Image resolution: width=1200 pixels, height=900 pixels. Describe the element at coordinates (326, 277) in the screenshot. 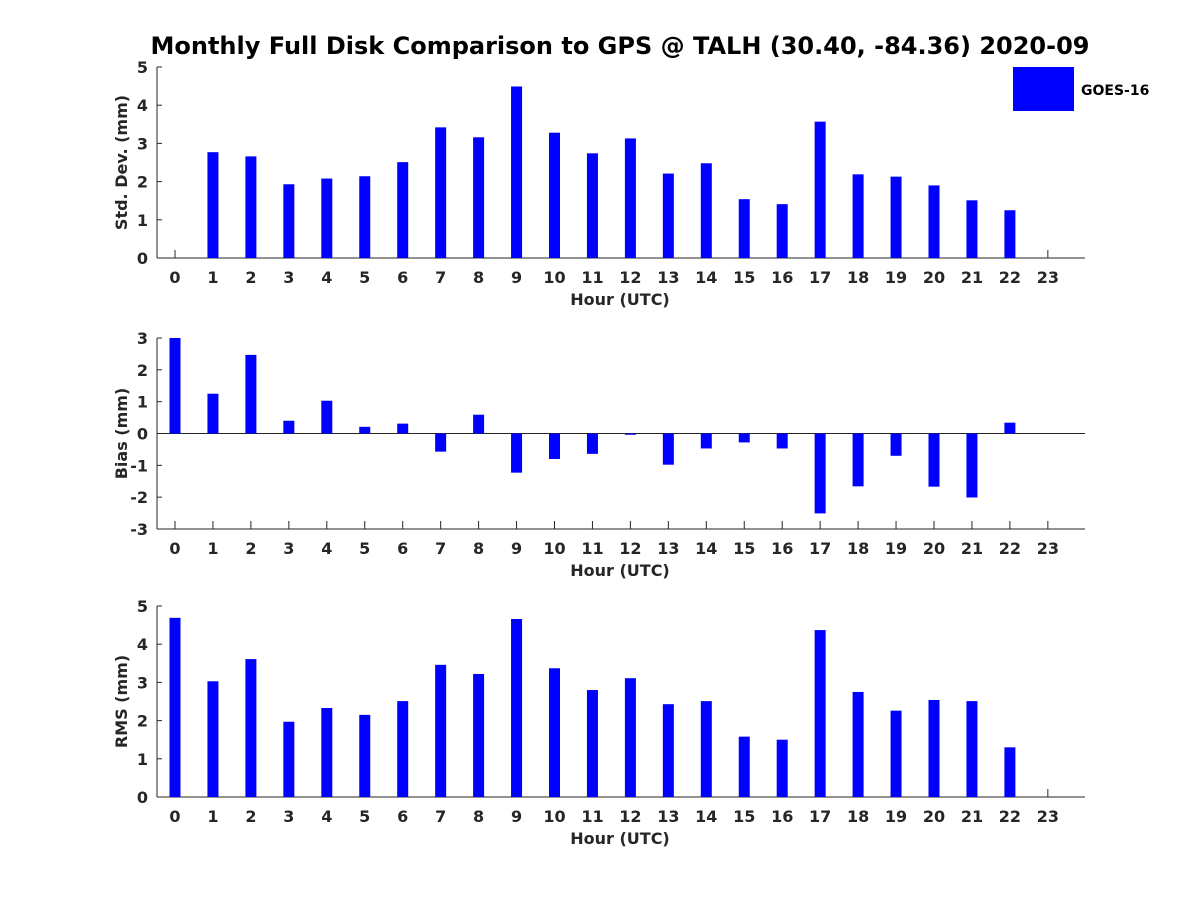

I see `std-dev-x-tick-label: 4` at that location.